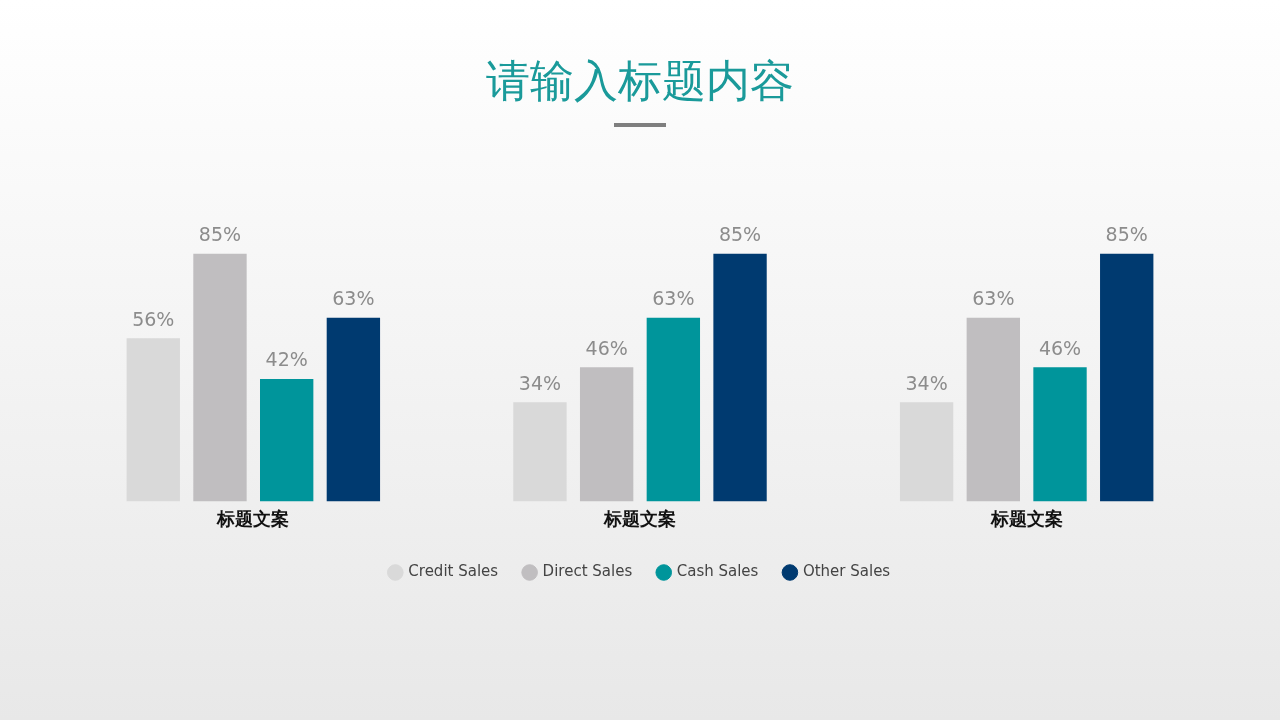  What do you see at coordinates (453, 571) in the screenshot?
I see `legend-label: Credit Sales` at bounding box center [453, 571].